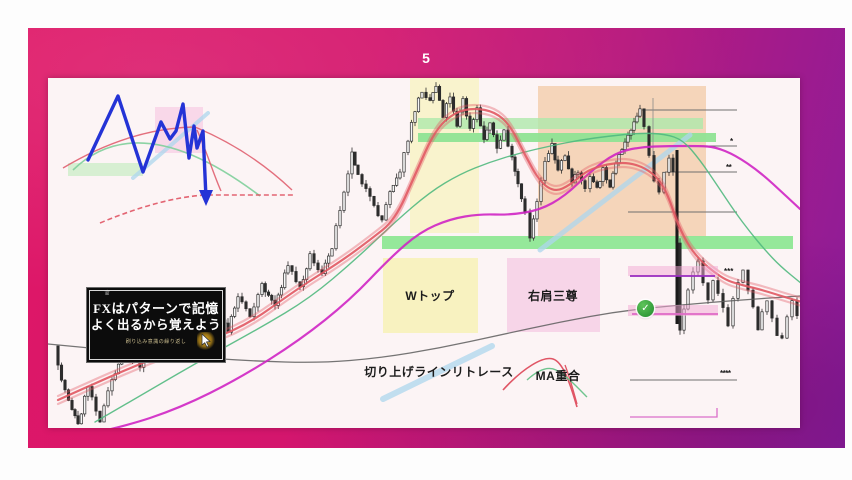  I want to click on ma-overlap-green-arc, so click(557, 382).